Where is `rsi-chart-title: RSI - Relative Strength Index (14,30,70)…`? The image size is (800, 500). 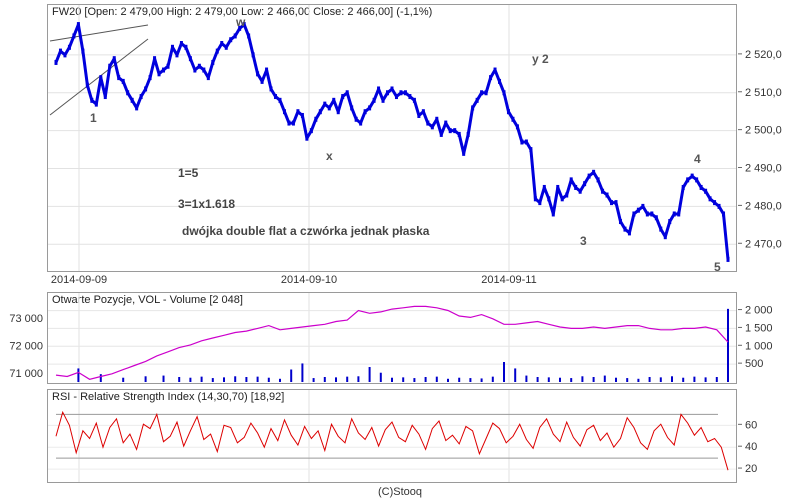
rsi-chart-title: RSI - Relative Strength Index (14,30,70)… is located at coordinates (168, 397).